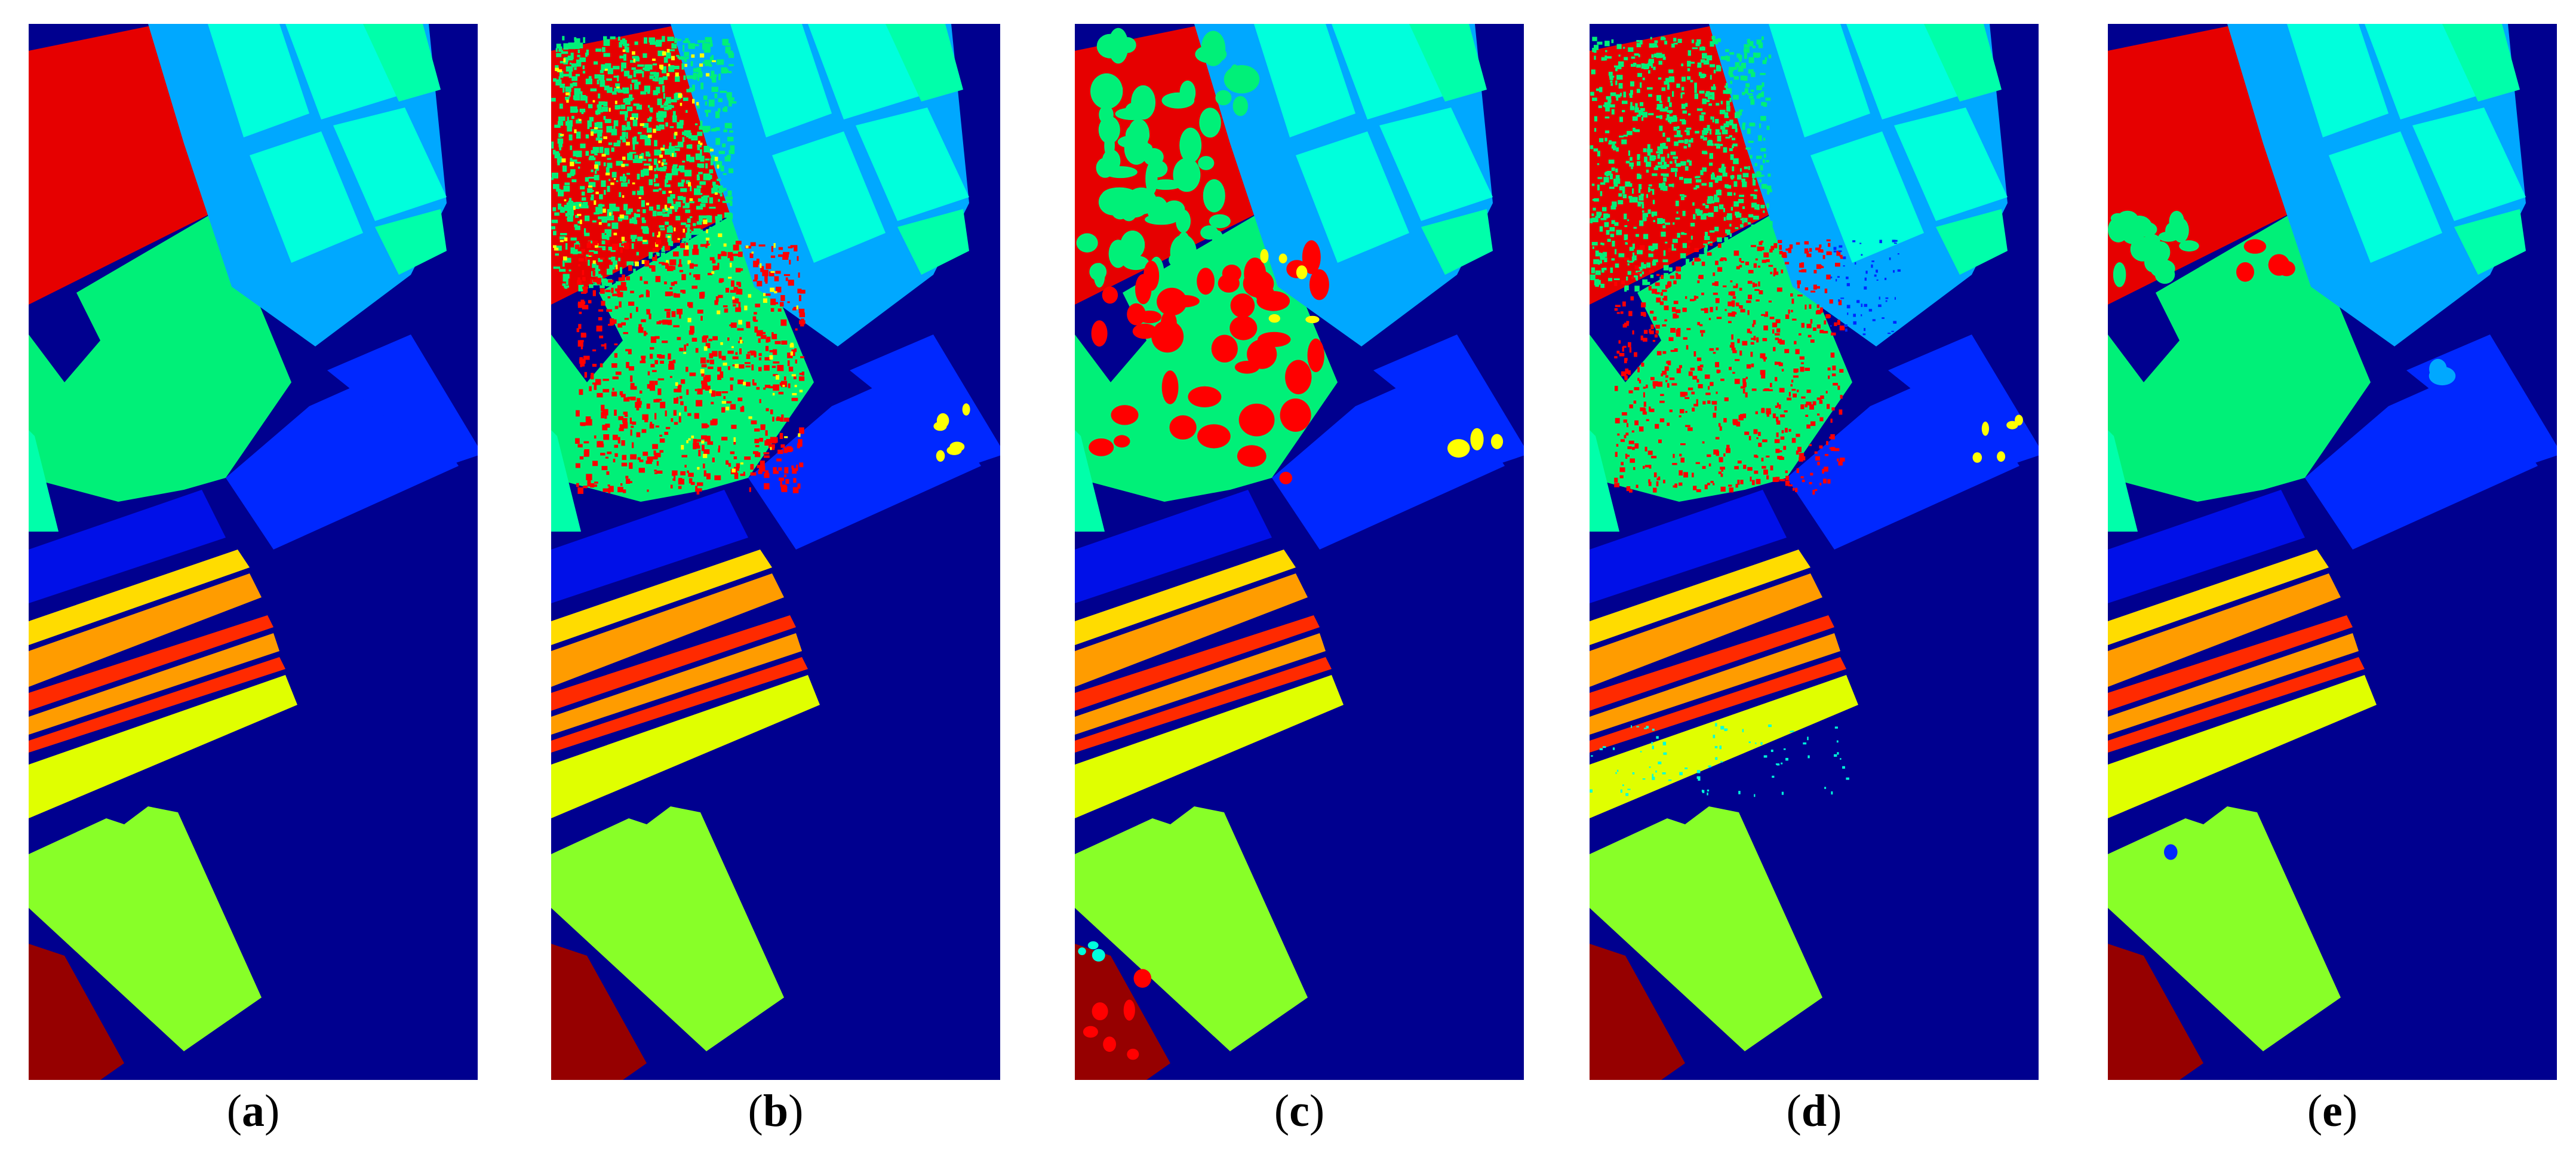  Describe the element at coordinates (1122, 1012) in the screenshot. I see `maroon-field-region` at that location.